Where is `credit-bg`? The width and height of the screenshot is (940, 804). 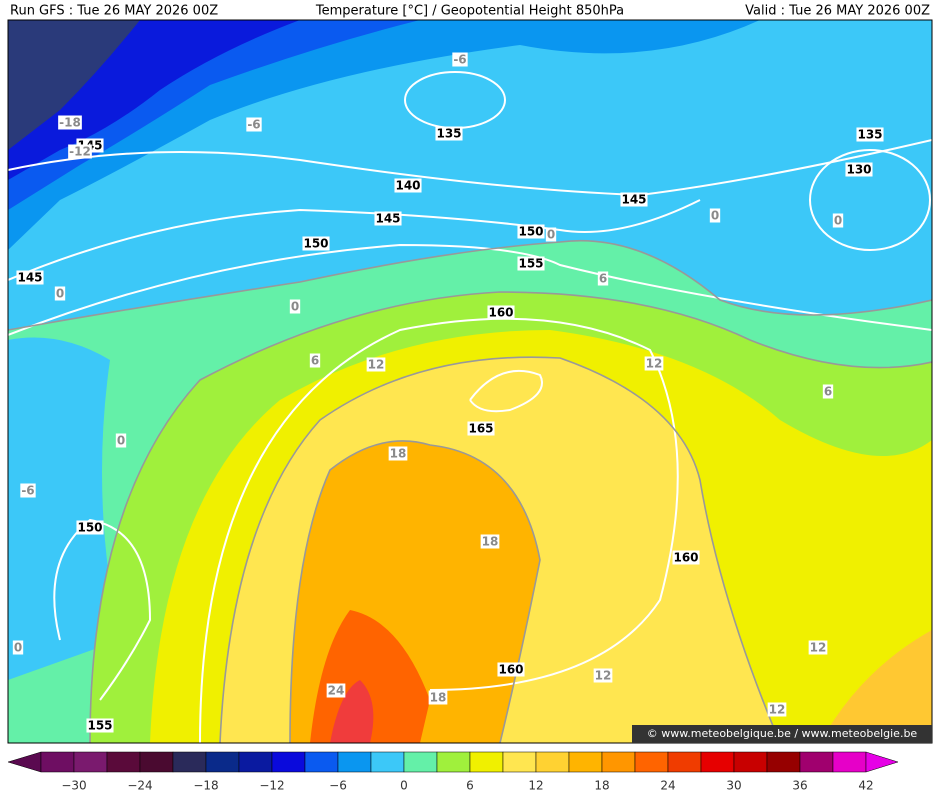
credit-bg is located at coordinates (782, 734).